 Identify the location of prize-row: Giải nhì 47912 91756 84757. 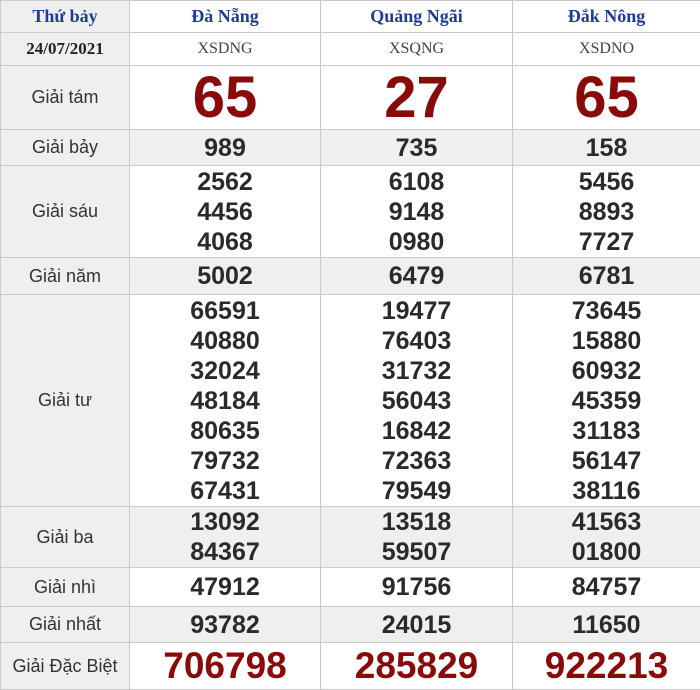
(350, 587).